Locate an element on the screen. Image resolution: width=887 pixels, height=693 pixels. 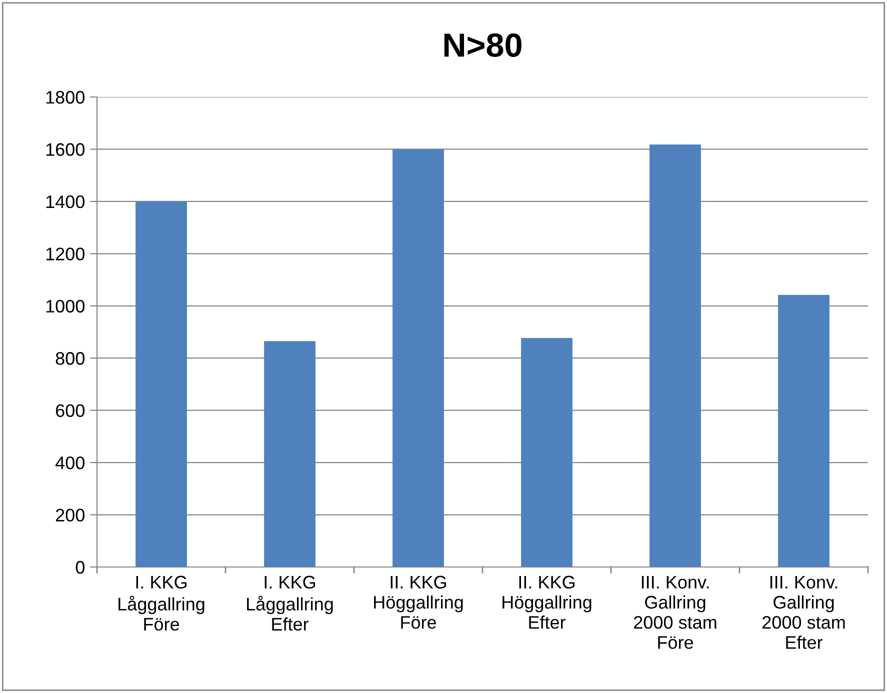
y-tick-label: 0 is located at coordinates (80, 567).